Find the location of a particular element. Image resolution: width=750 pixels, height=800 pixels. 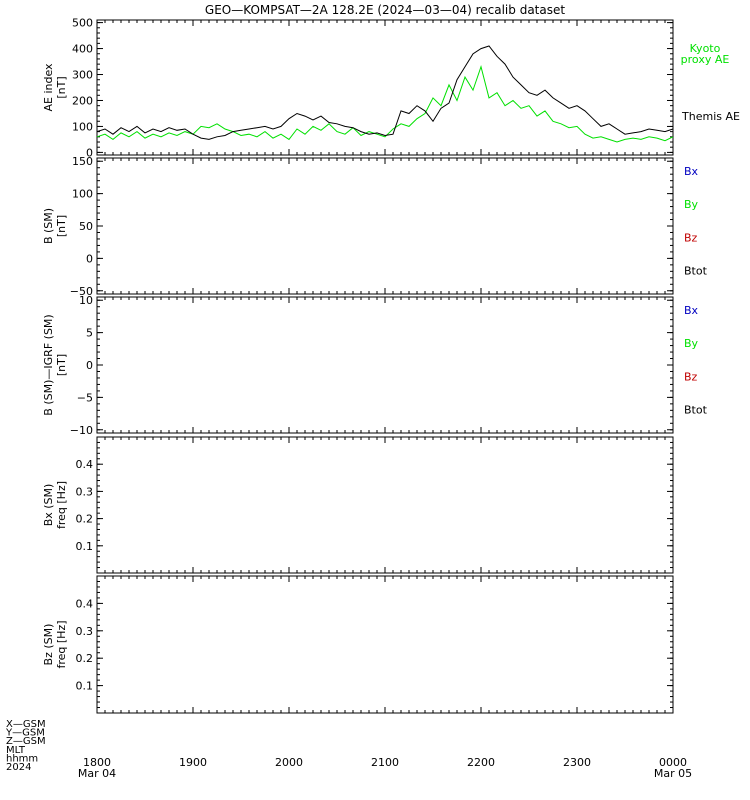

y-tick-label: 500 is located at coordinates (82, 23).